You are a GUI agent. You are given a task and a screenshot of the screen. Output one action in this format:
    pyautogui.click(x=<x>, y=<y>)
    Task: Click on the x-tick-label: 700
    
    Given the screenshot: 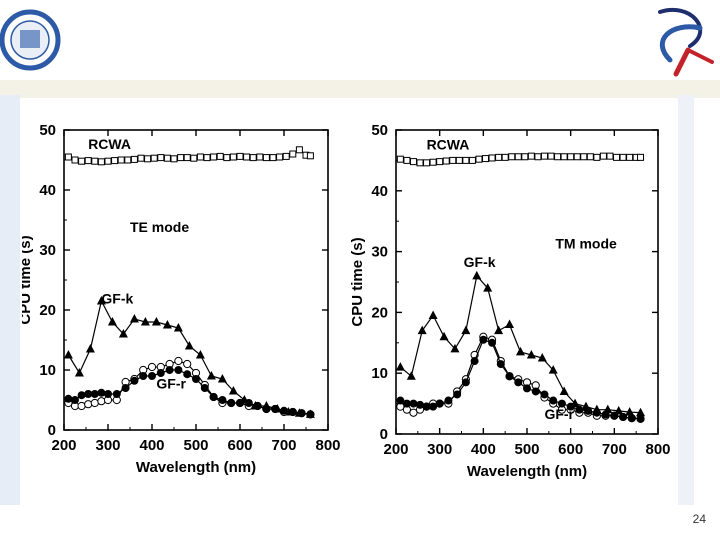 What is the action you would take?
    pyautogui.click(x=283, y=445)
    